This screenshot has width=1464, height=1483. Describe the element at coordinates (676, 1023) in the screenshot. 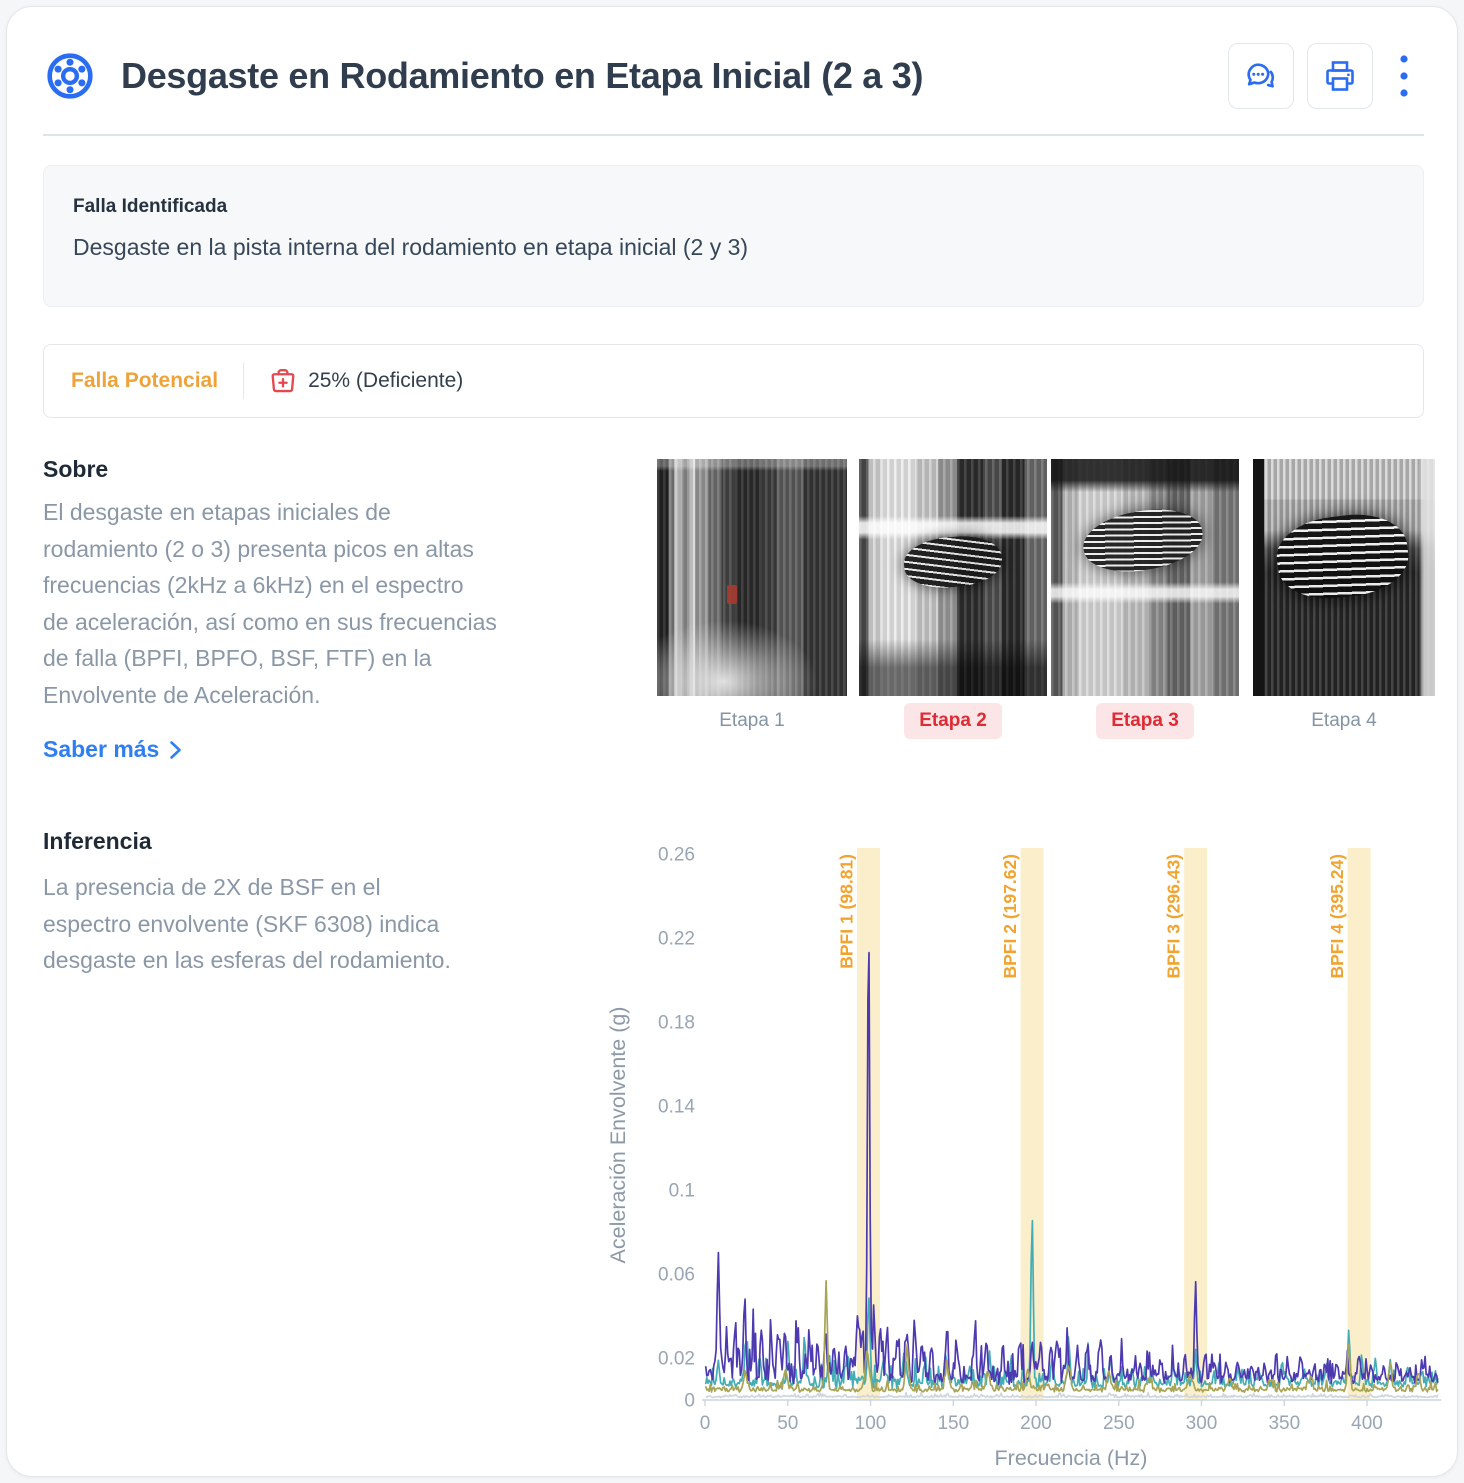

I see `y-tick-label: 0.18` at that location.